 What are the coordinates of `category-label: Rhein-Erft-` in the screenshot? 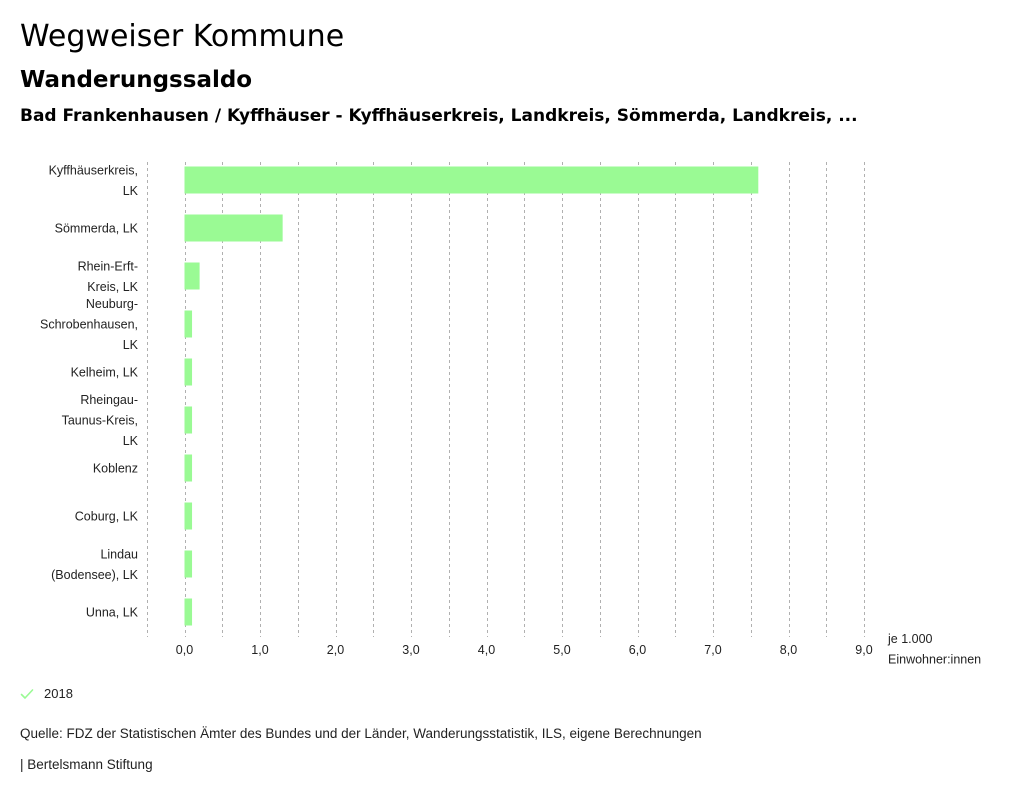 It's located at (108, 266).